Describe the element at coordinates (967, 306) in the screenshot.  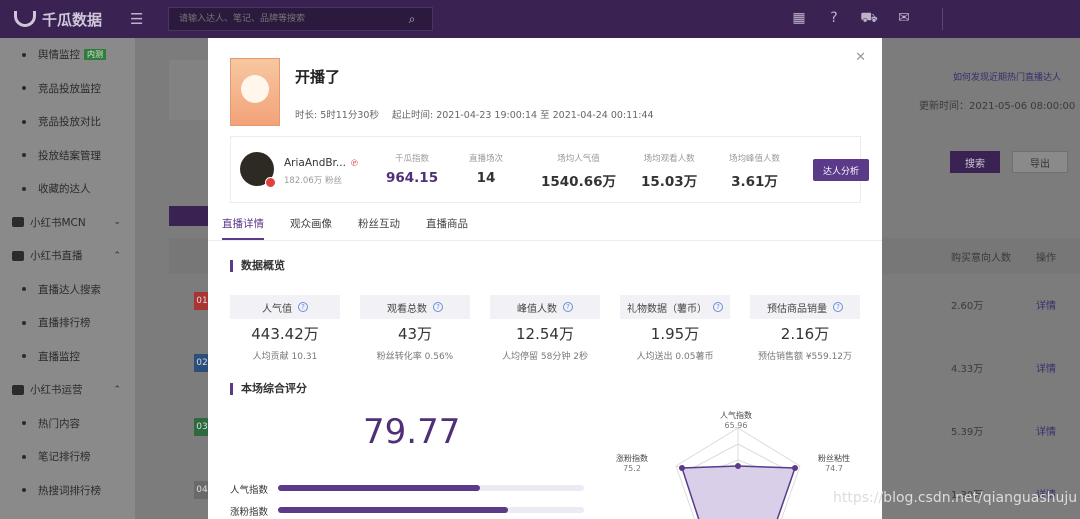
I see `bg-purchase: 2.60万` at that location.